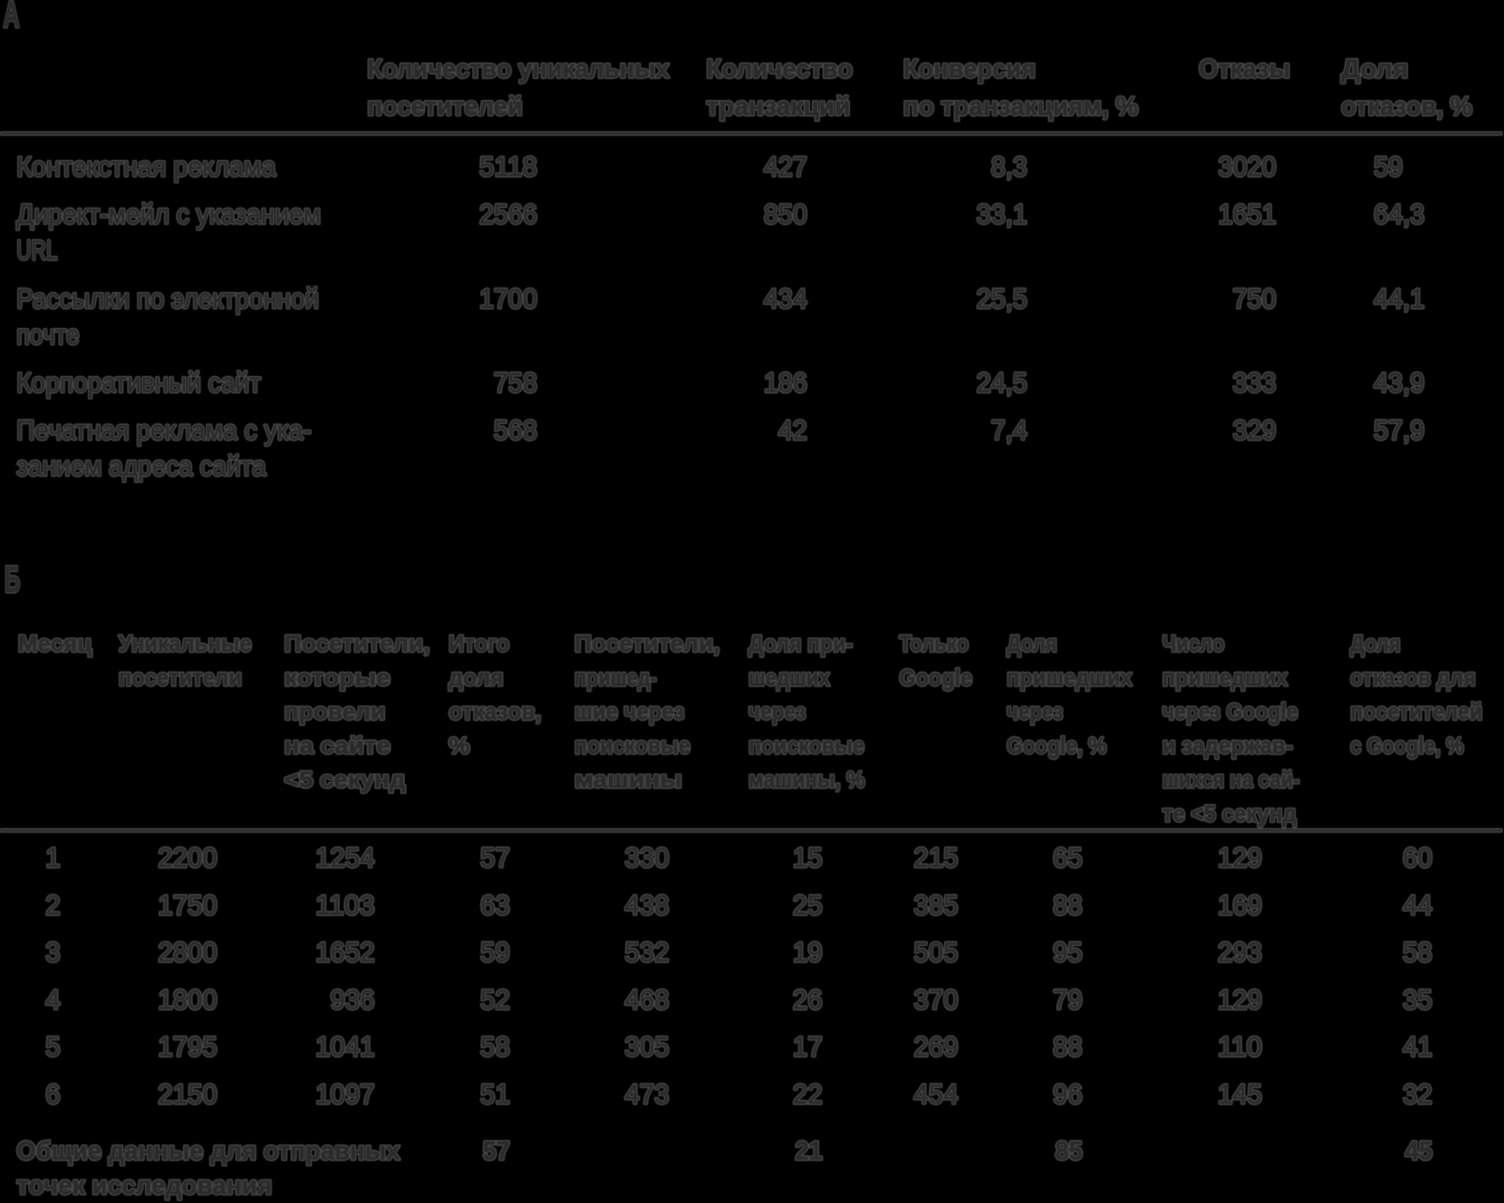 Image resolution: width=1504 pixels, height=1203 pixels. What do you see at coordinates (808, 1151) in the screenshot?
I see `svg-text: 21` at bounding box center [808, 1151].